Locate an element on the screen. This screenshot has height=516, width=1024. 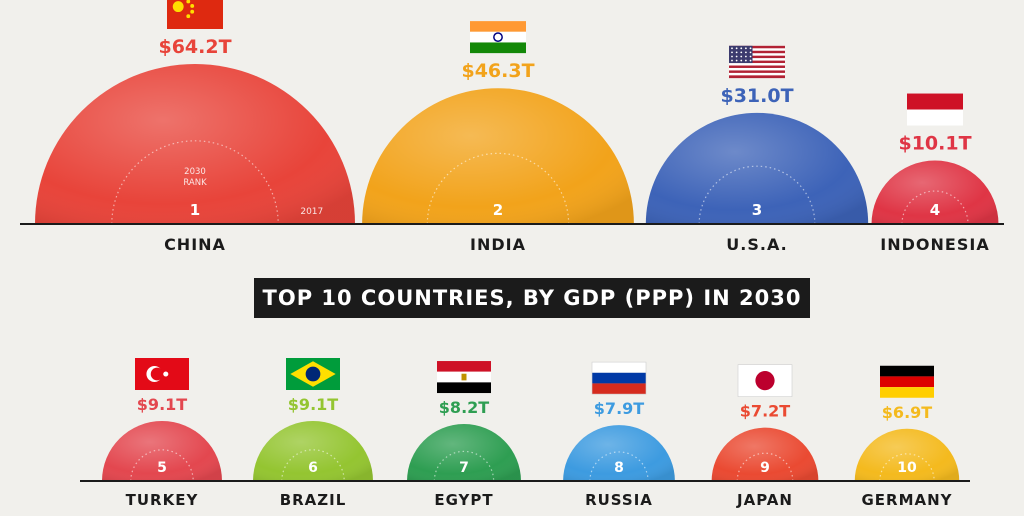
rank-china: 1 is located at coordinates (195, 210).